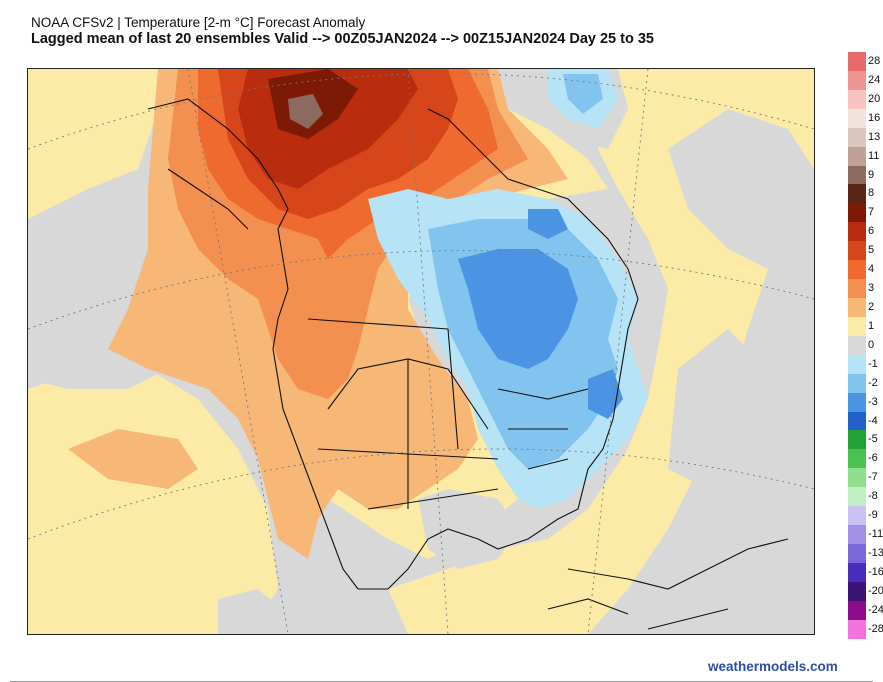  Describe the element at coordinates (875, 609) in the screenshot. I see `colorbar-label: -24` at that location.